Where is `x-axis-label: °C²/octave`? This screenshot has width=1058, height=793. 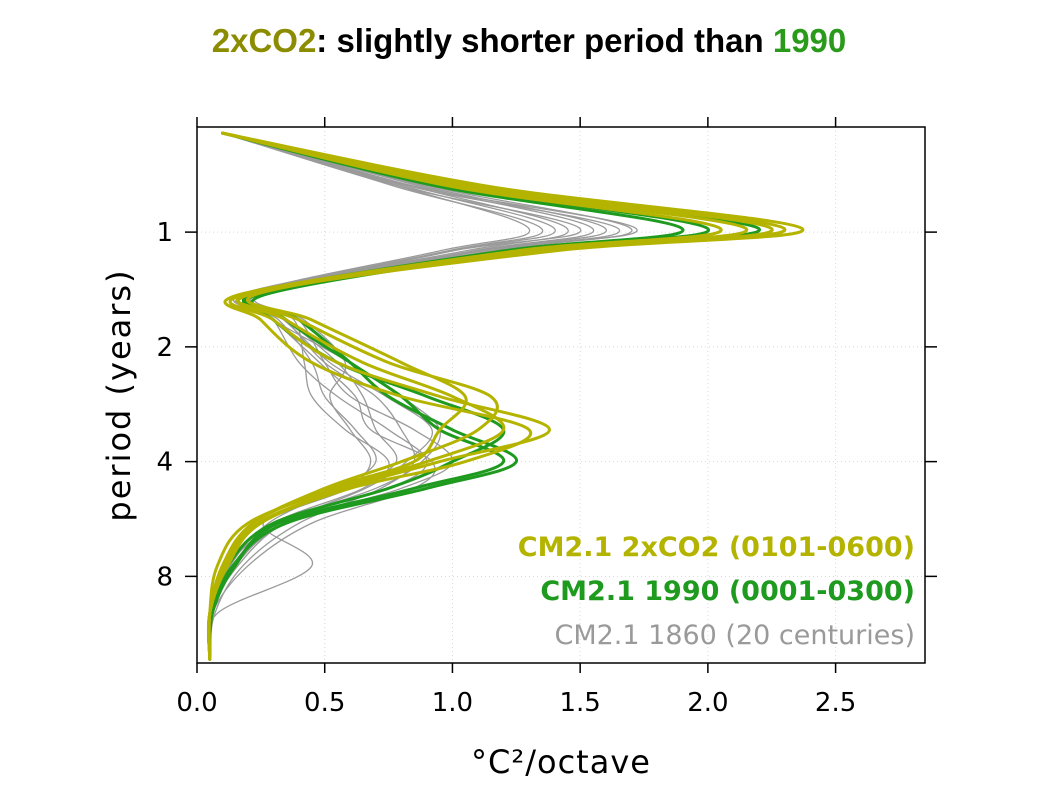
x-axis-label: °C²/octave is located at coordinates (561, 762).